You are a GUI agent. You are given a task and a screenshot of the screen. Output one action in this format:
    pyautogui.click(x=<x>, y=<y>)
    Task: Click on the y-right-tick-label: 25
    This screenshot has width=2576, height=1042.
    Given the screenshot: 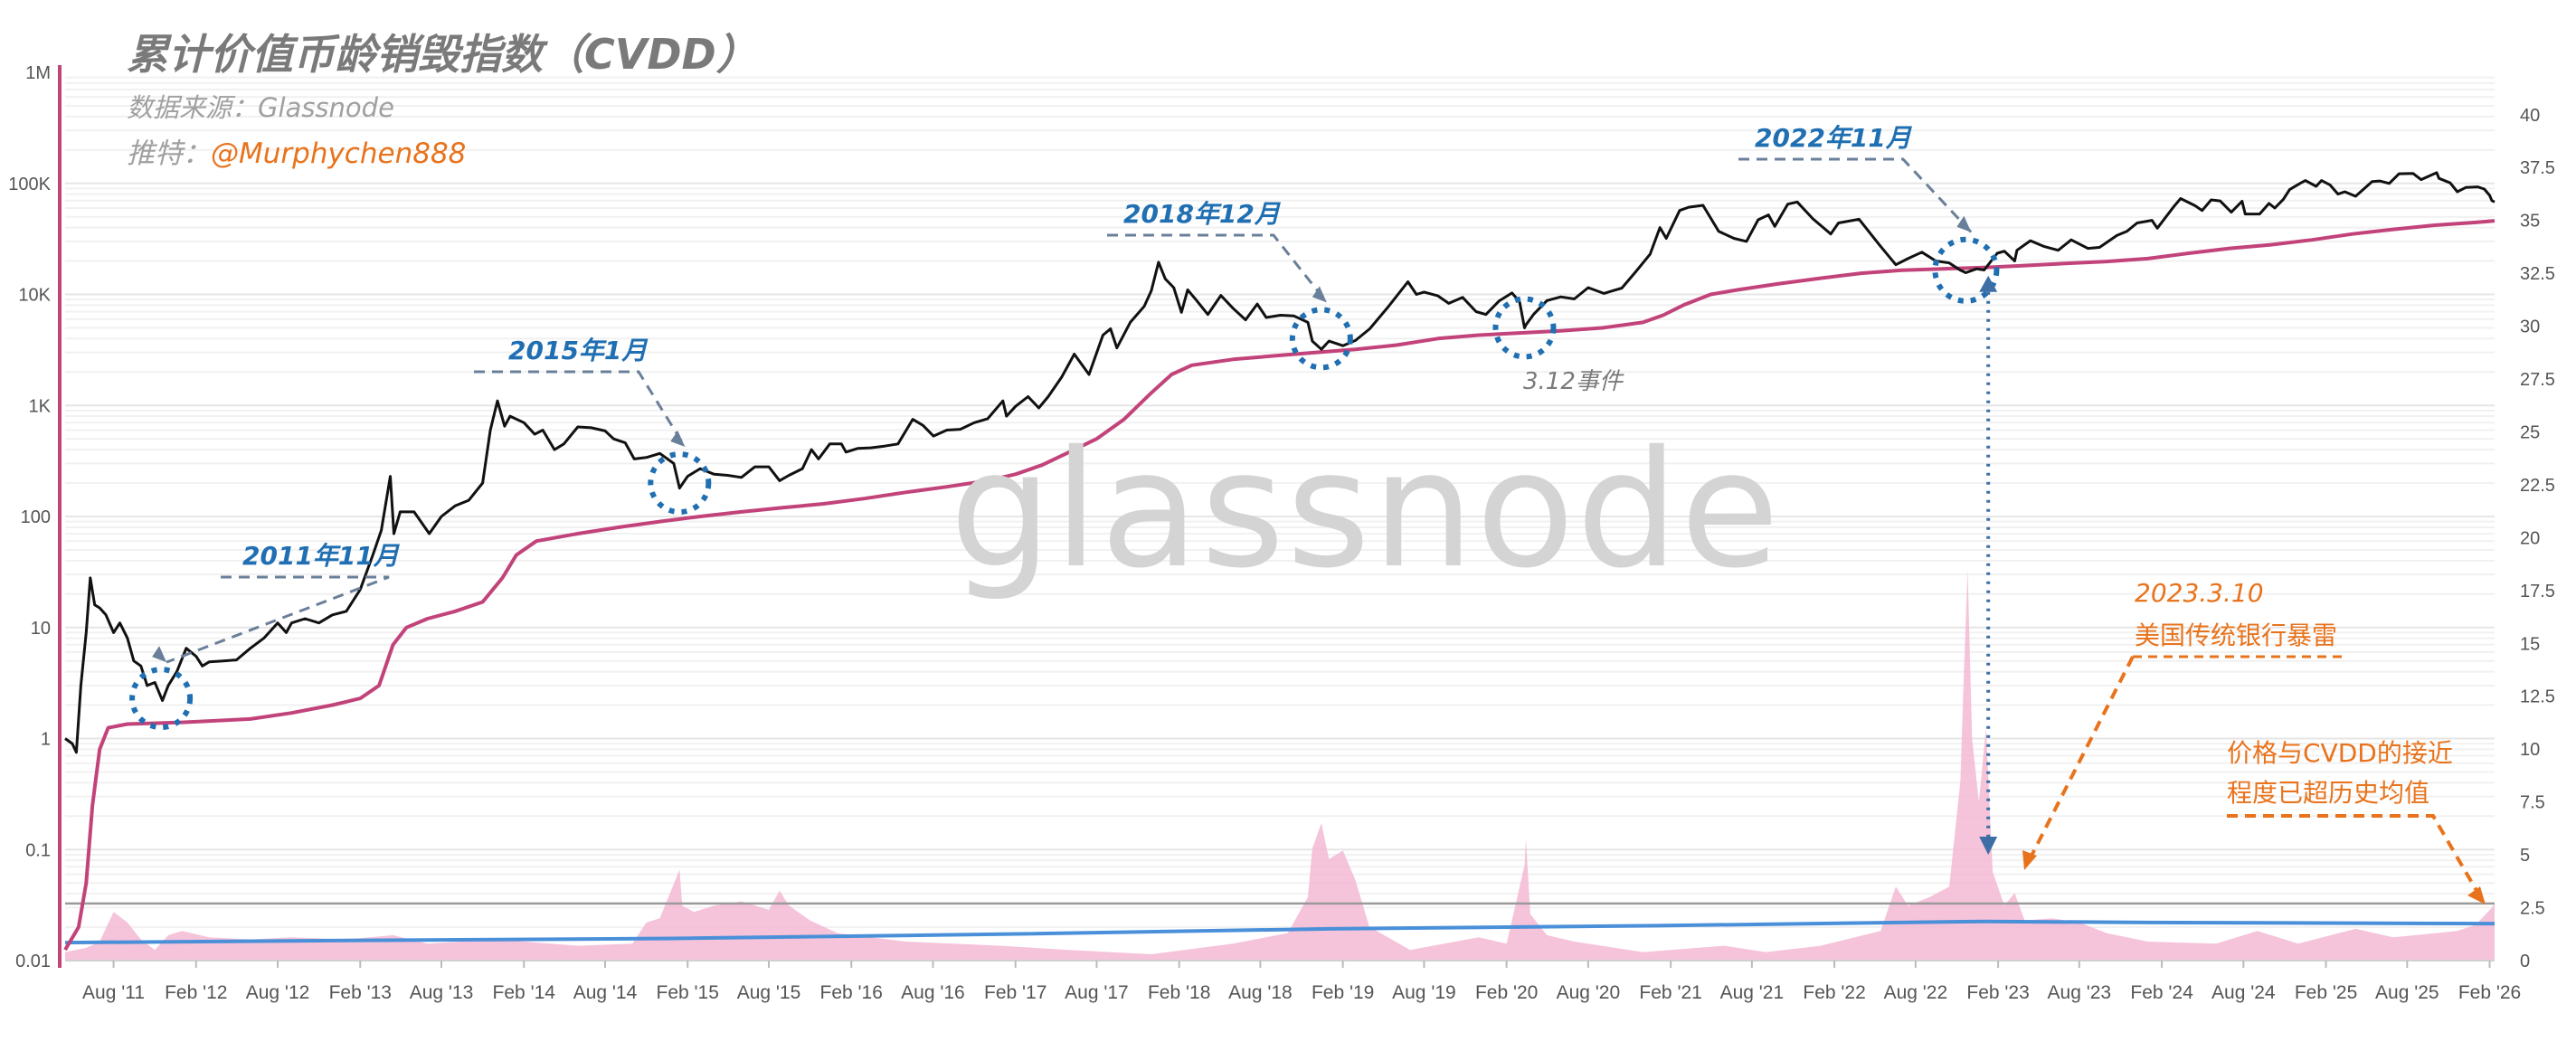 What is the action you would take?
    pyautogui.click(x=2530, y=432)
    